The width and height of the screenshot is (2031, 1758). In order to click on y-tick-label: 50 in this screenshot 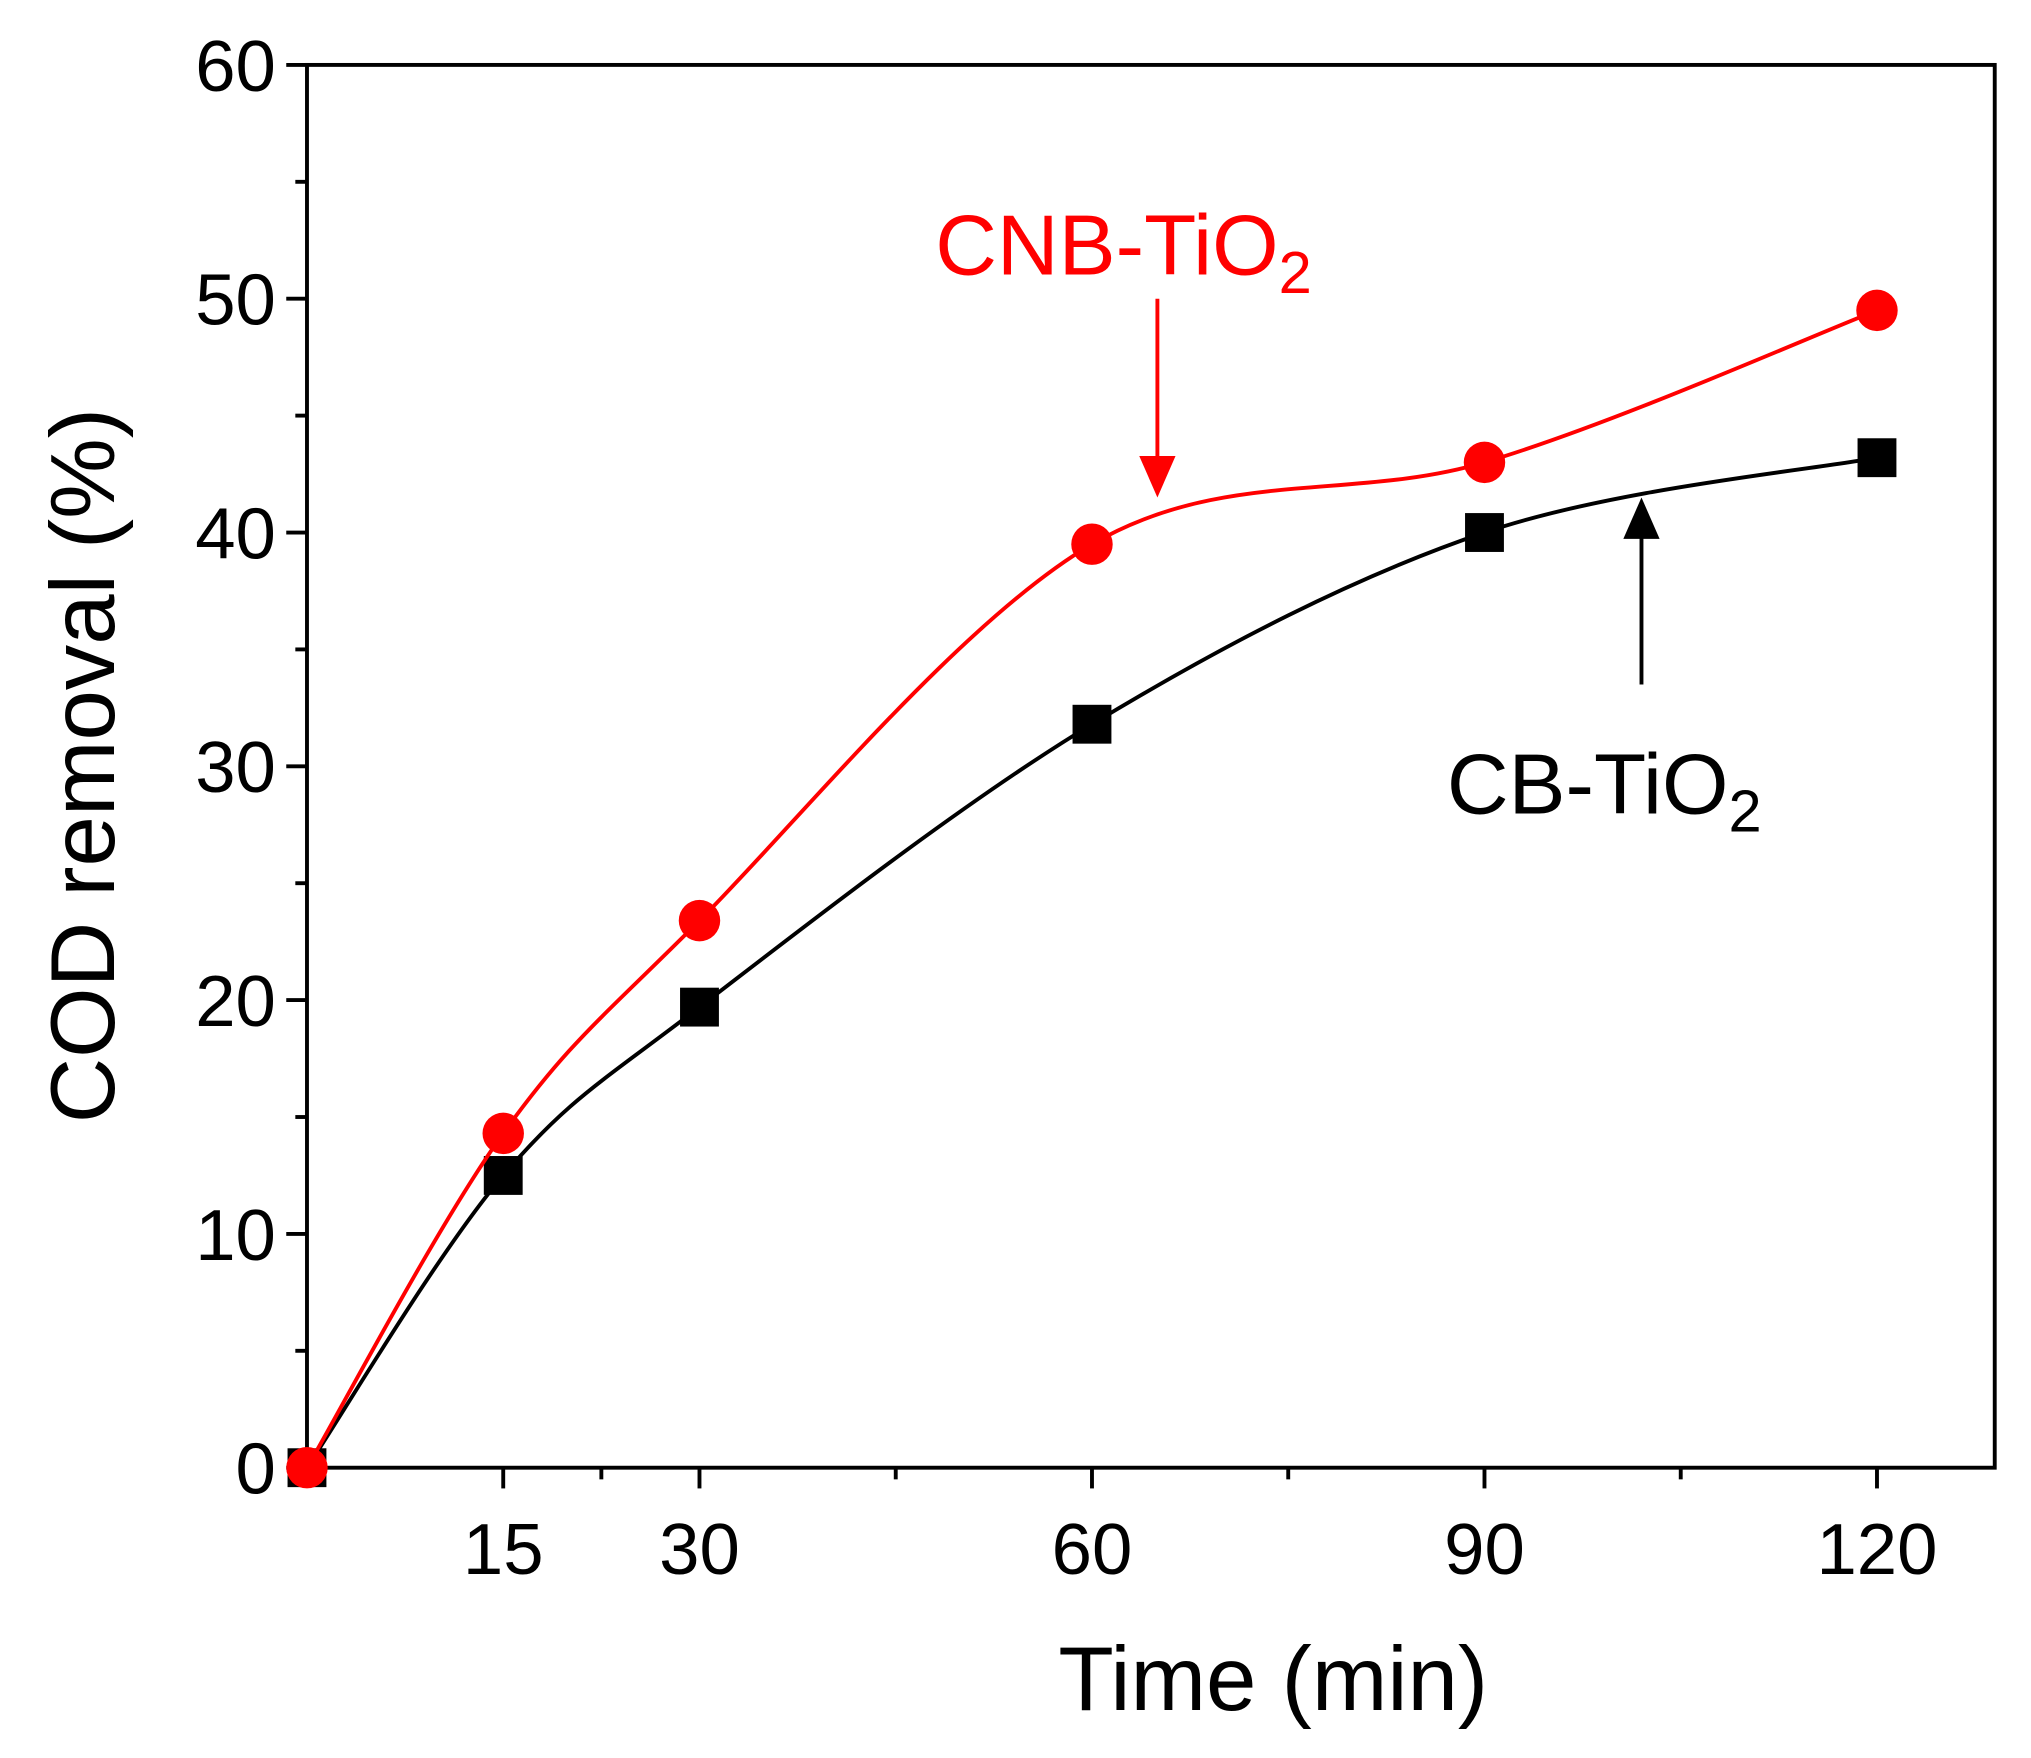, I will do `click(235, 300)`.